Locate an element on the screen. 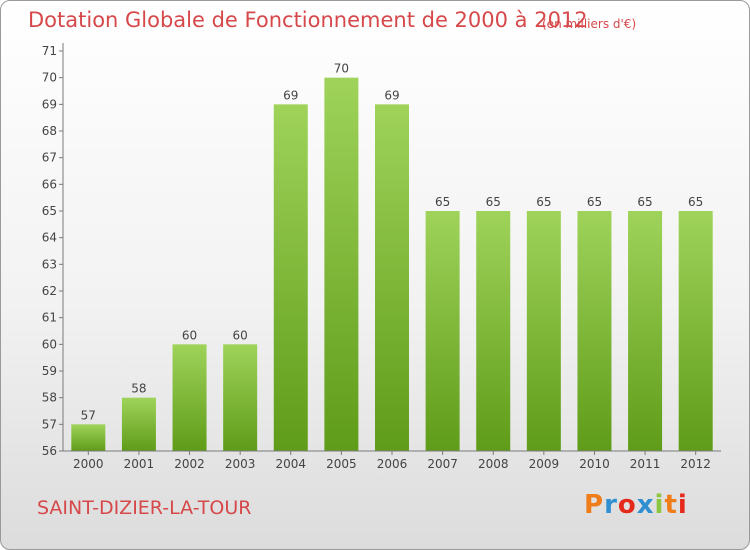 The height and width of the screenshot is (550, 750). x-tick-label: 2009 is located at coordinates (544, 464).